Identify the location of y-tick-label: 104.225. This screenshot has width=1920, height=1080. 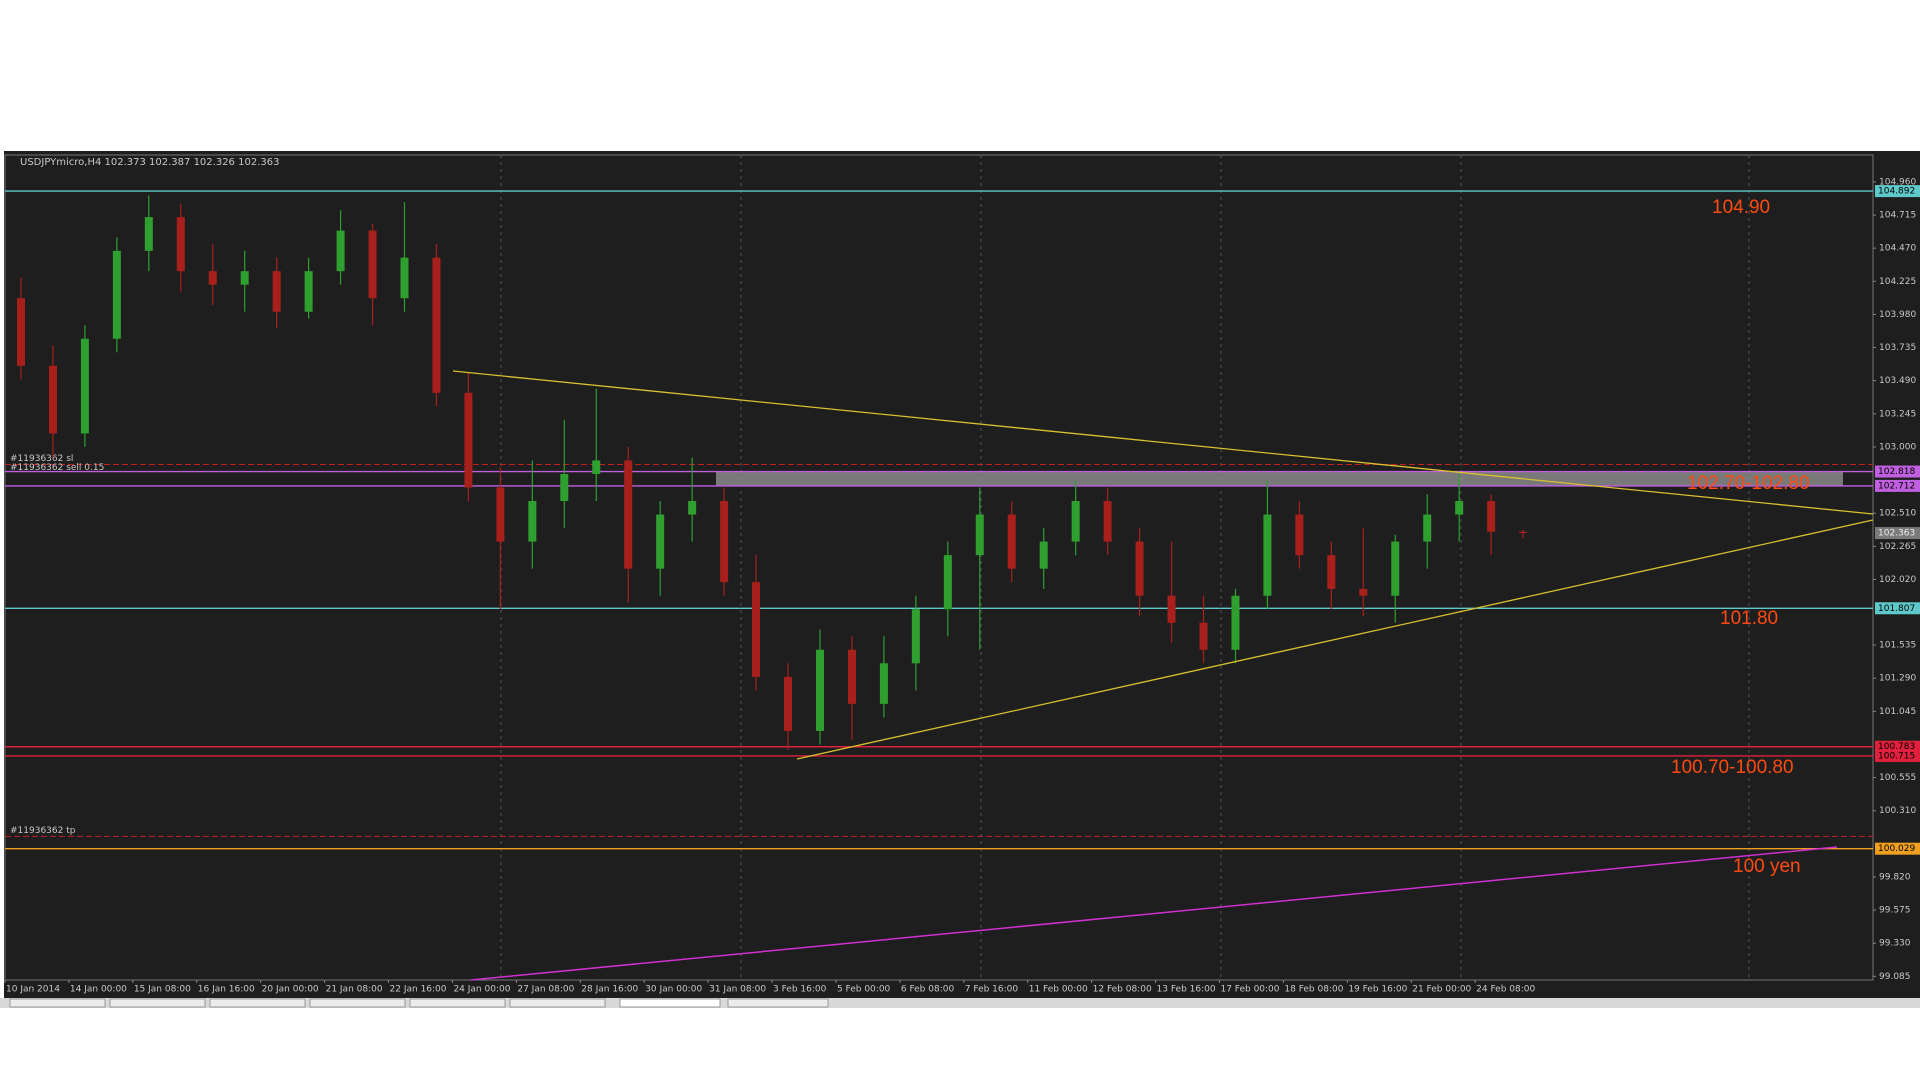
(1897, 282).